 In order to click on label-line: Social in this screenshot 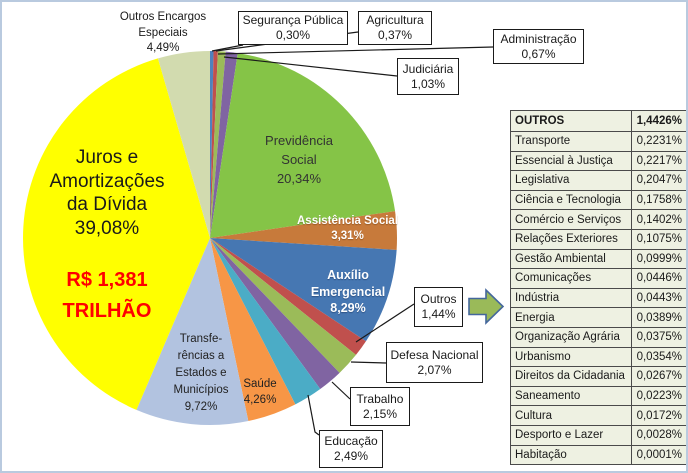, I will do `click(299, 159)`.